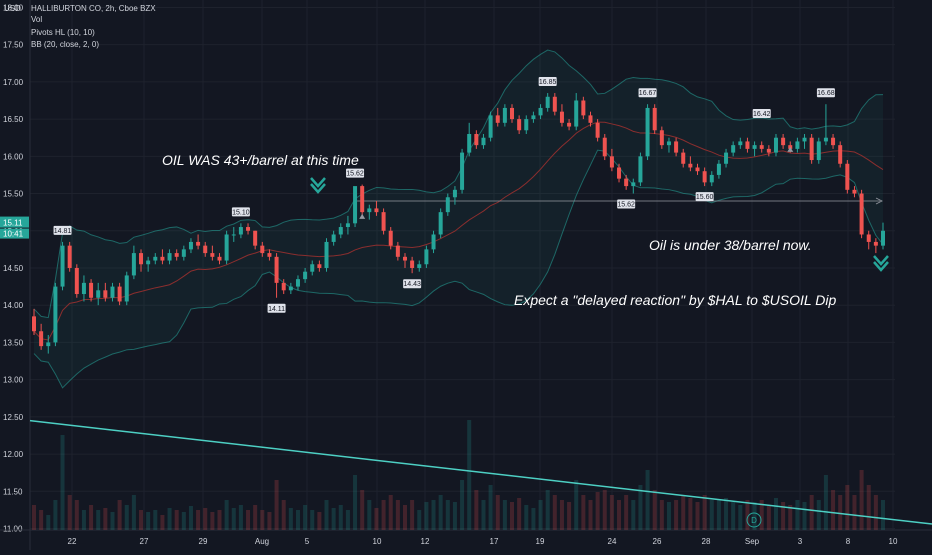 This screenshot has height=555, width=932. What do you see at coordinates (540, 541) in the screenshot?
I see `x-tick-label: 19` at bounding box center [540, 541].